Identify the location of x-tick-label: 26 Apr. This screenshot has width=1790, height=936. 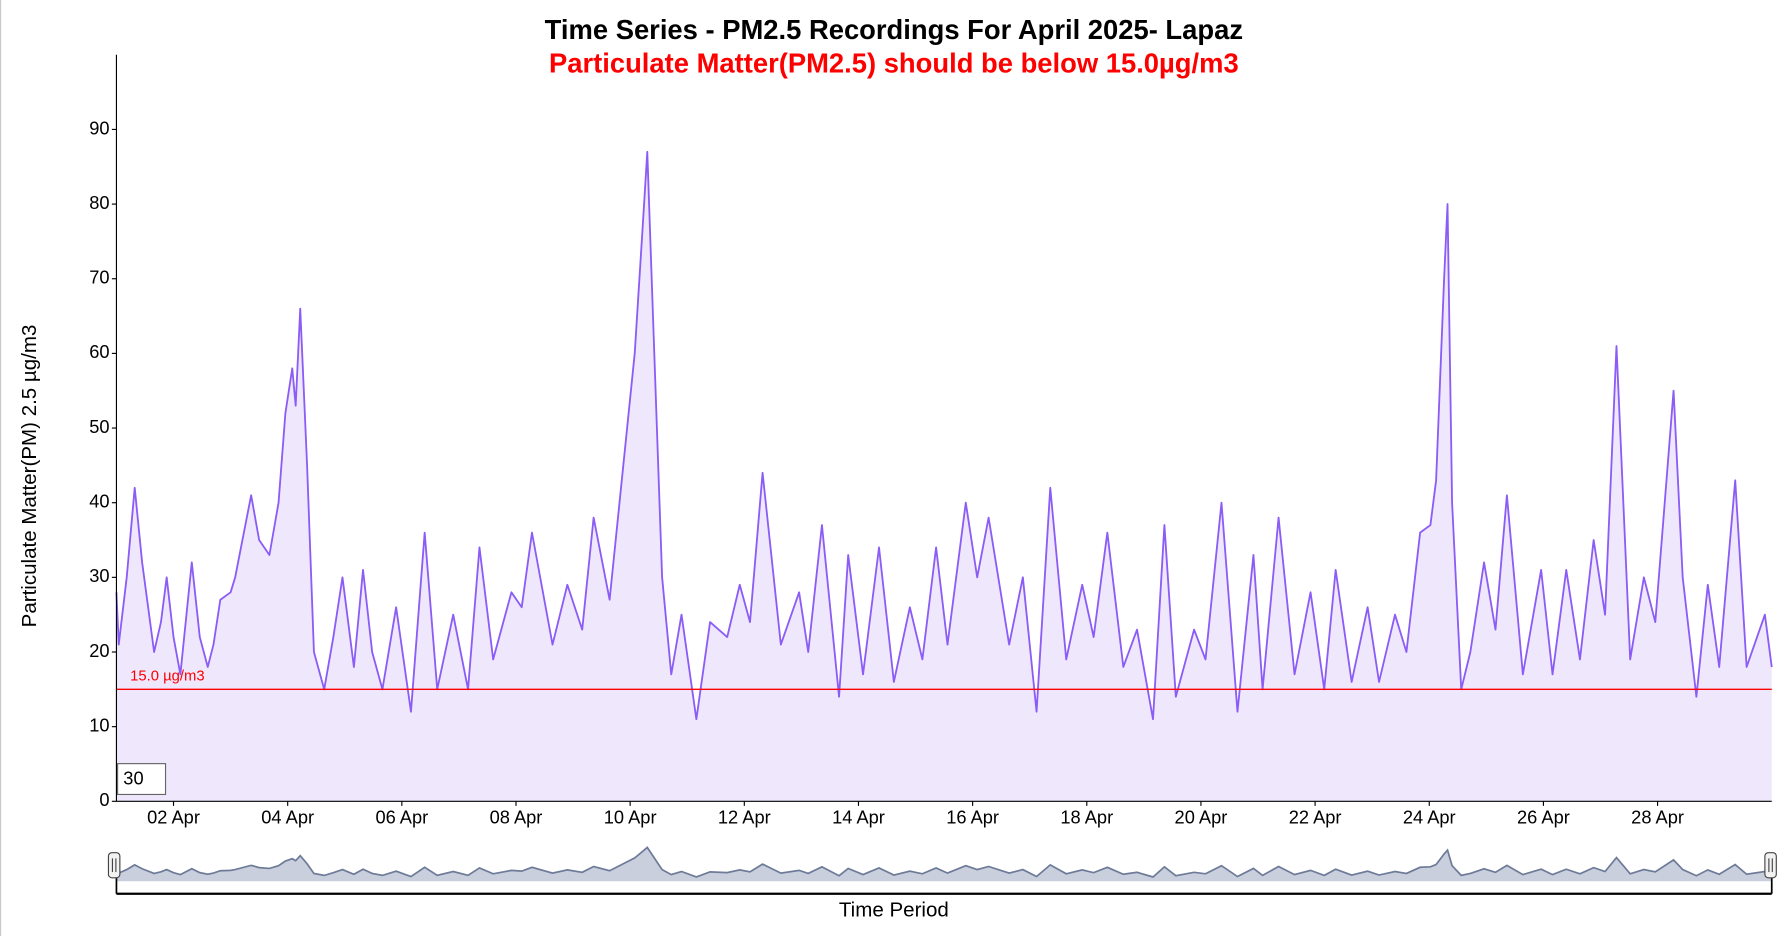
(1543, 816).